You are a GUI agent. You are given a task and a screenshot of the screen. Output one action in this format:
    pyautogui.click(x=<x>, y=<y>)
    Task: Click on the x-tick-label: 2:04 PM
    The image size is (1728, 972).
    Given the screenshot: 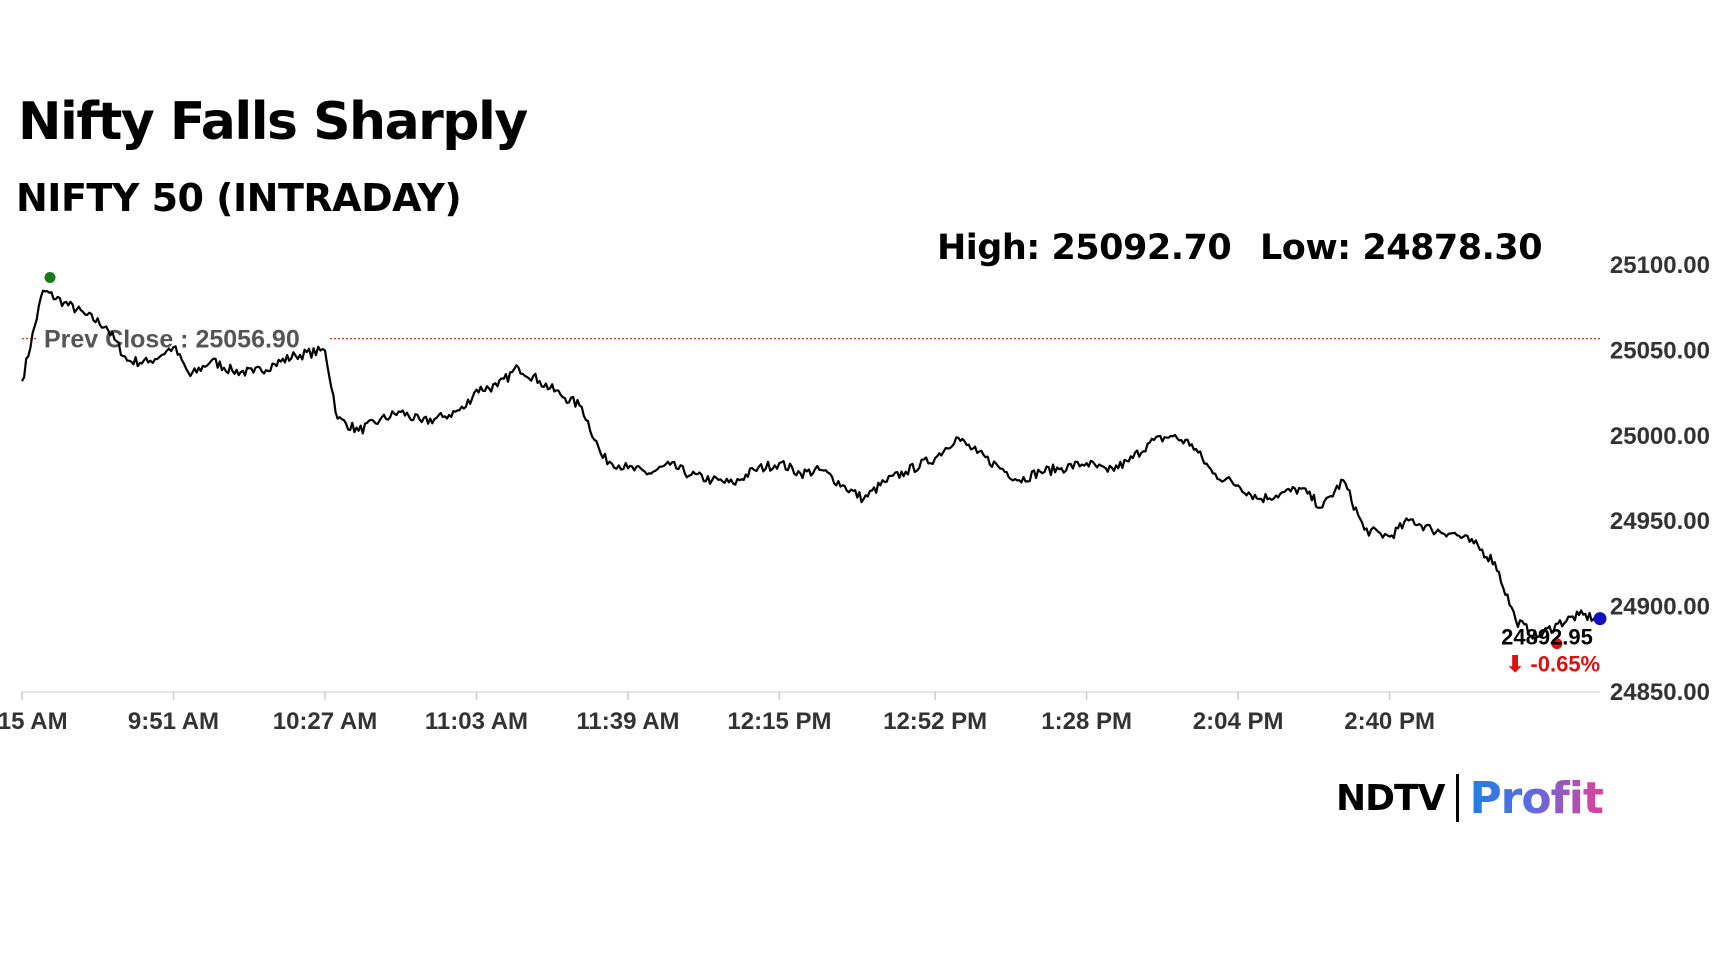 What is the action you would take?
    pyautogui.click(x=1238, y=721)
    